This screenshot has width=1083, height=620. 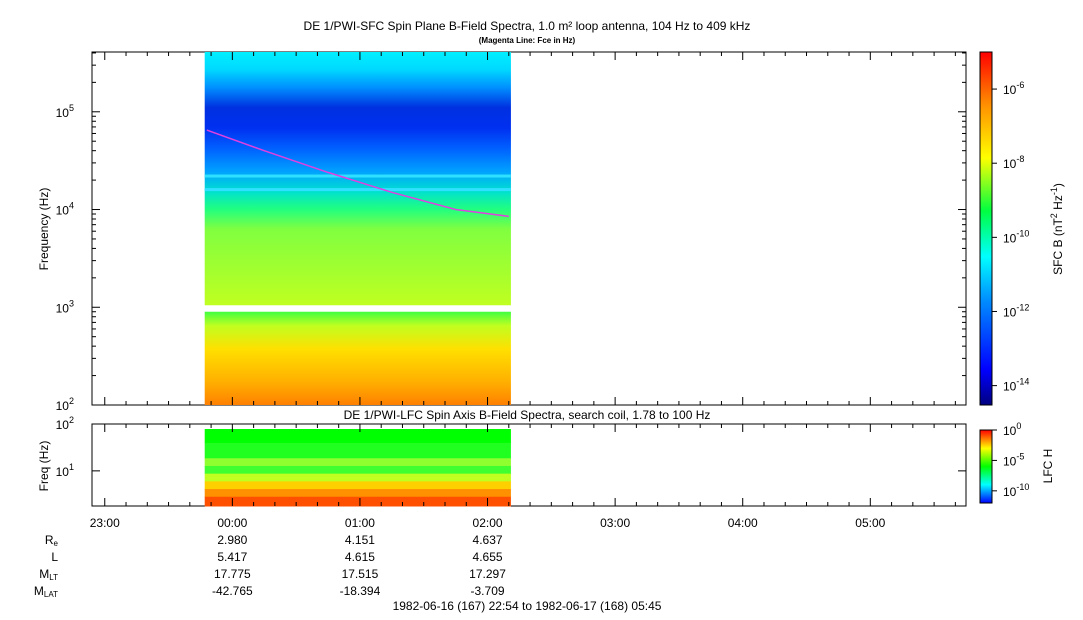 What do you see at coordinates (359, 540) in the screenshot?
I see `ephemeris-value: 4.151` at bounding box center [359, 540].